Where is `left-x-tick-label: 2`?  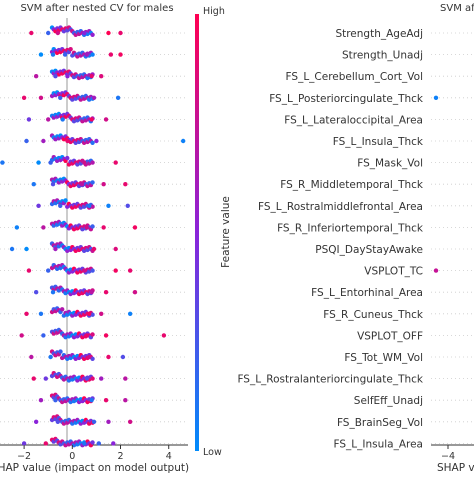
left-x-tick-label: 2 is located at coordinates (120, 456).